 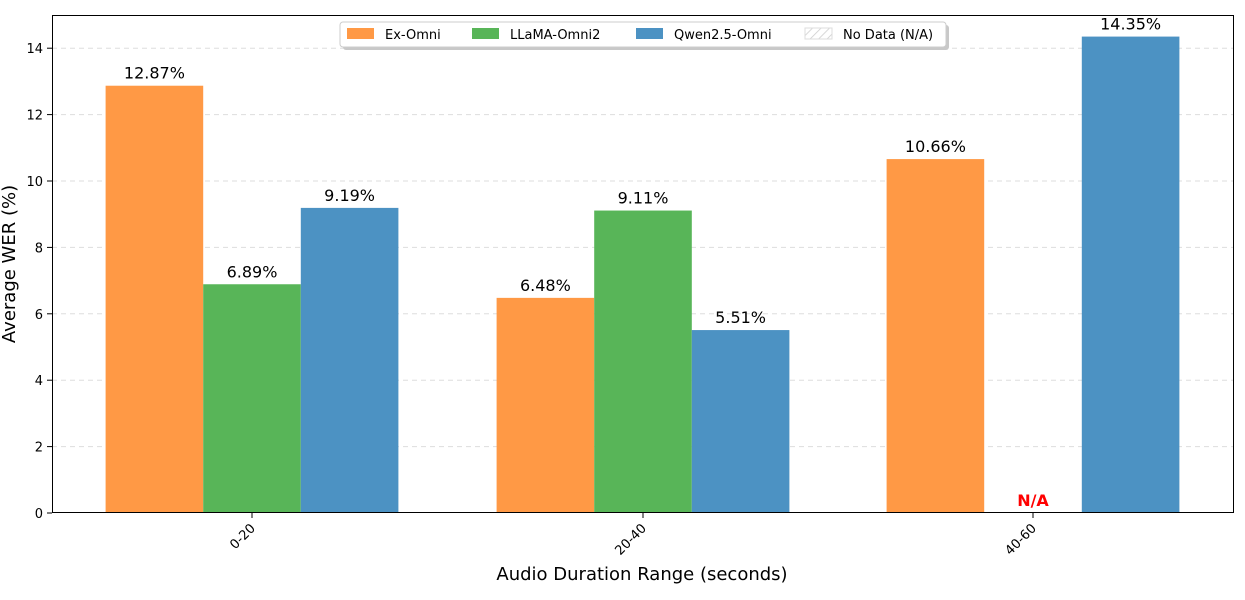 I want to click on bar-value-label: 9.19%, so click(x=349, y=195).